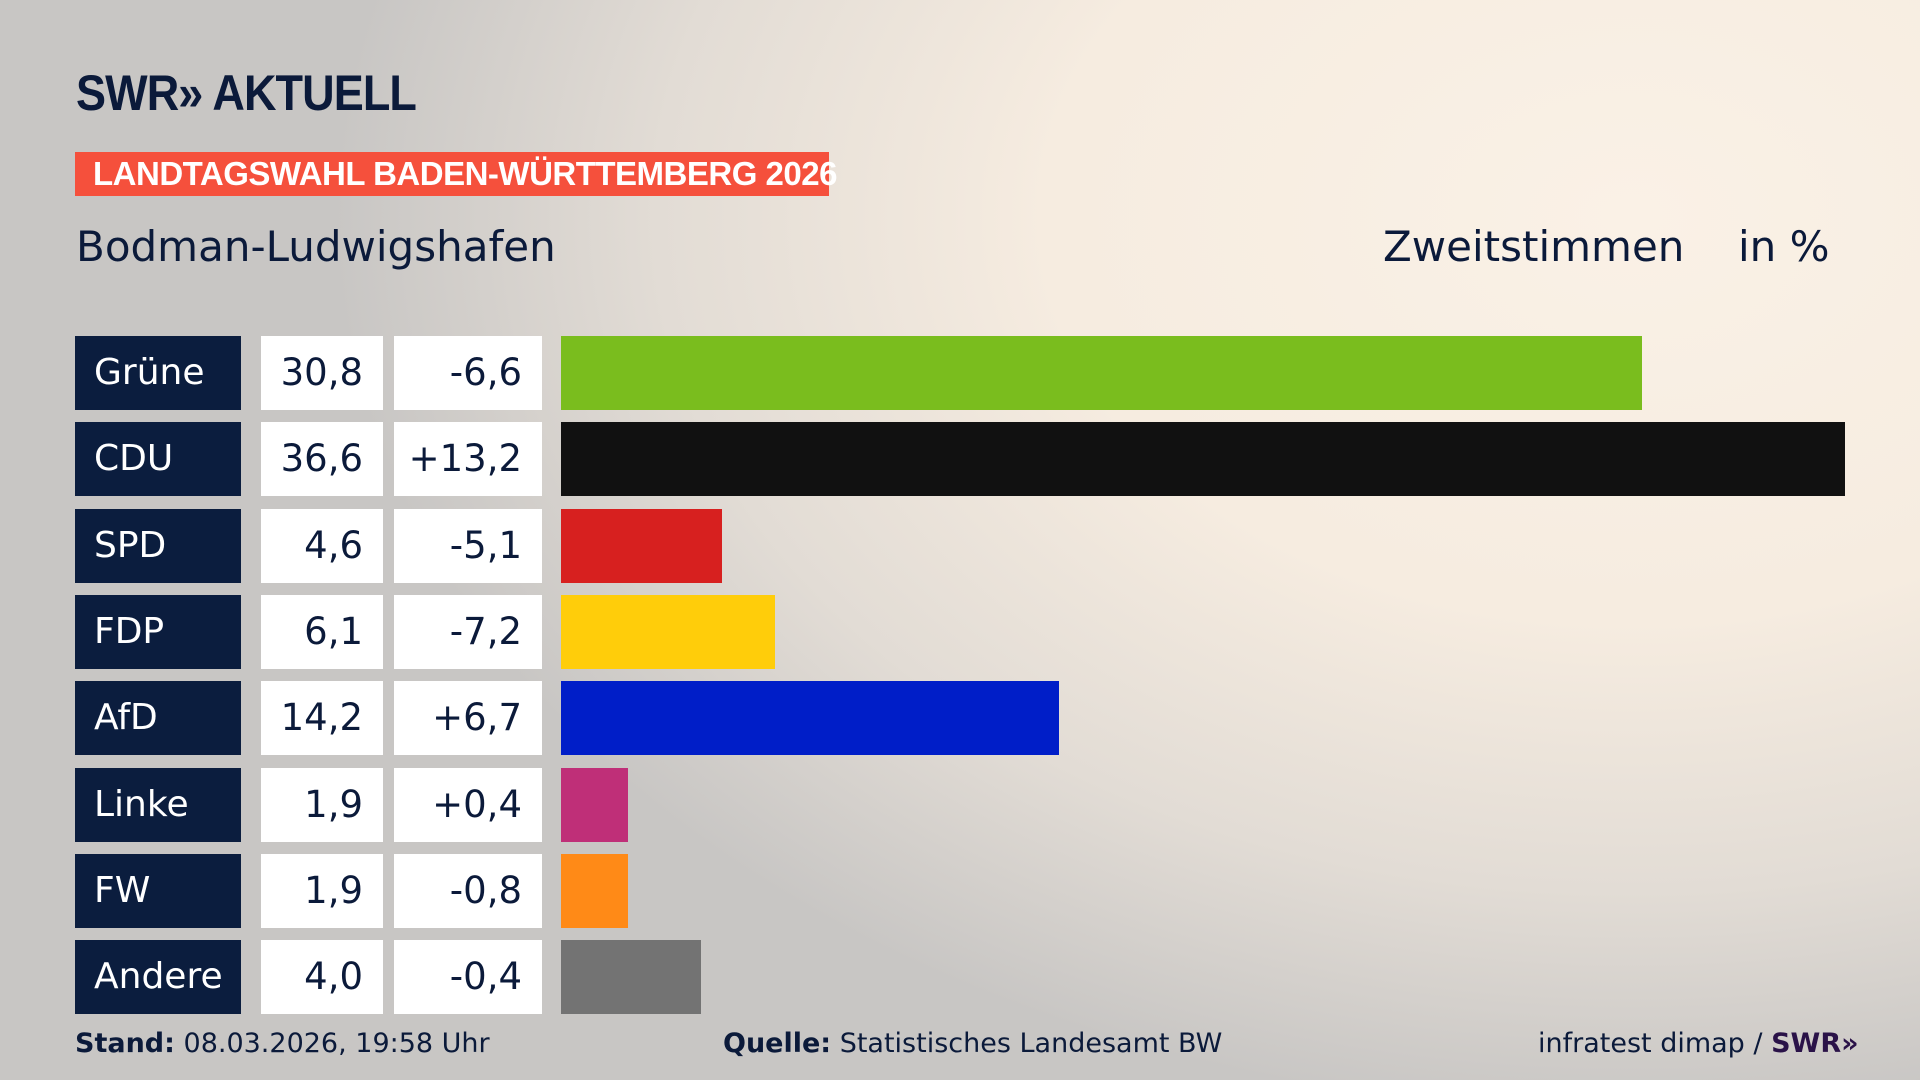 The height and width of the screenshot is (1080, 1920). I want to click on source-label: Quelle:, so click(777, 1043).